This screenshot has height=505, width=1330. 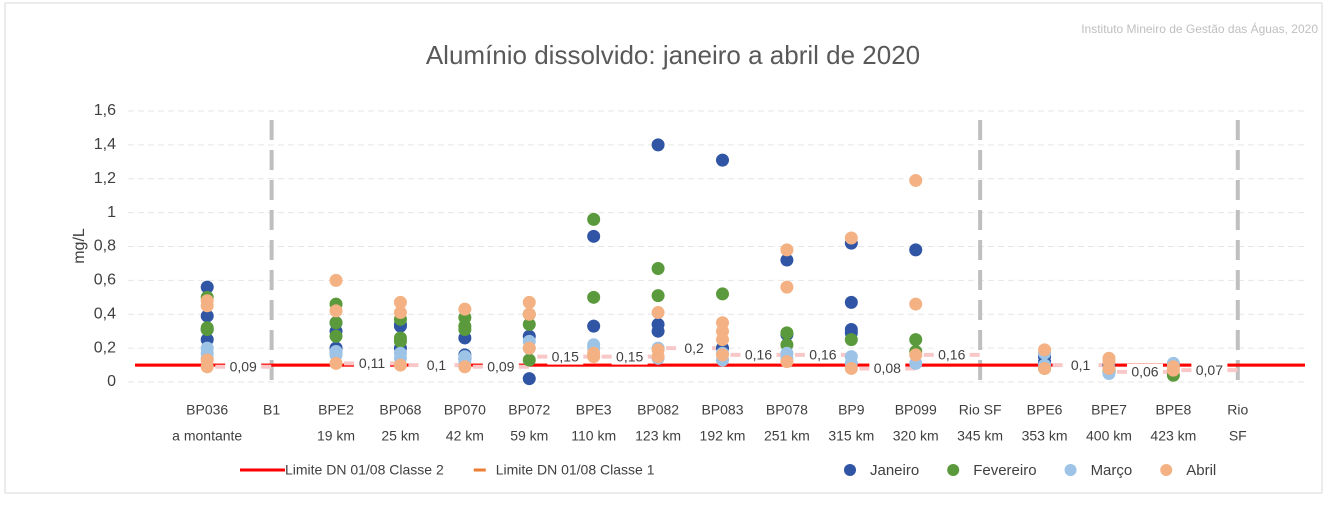 What do you see at coordinates (850, 470) in the screenshot?
I see `legend-swatch` at bounding box center [850, 470].